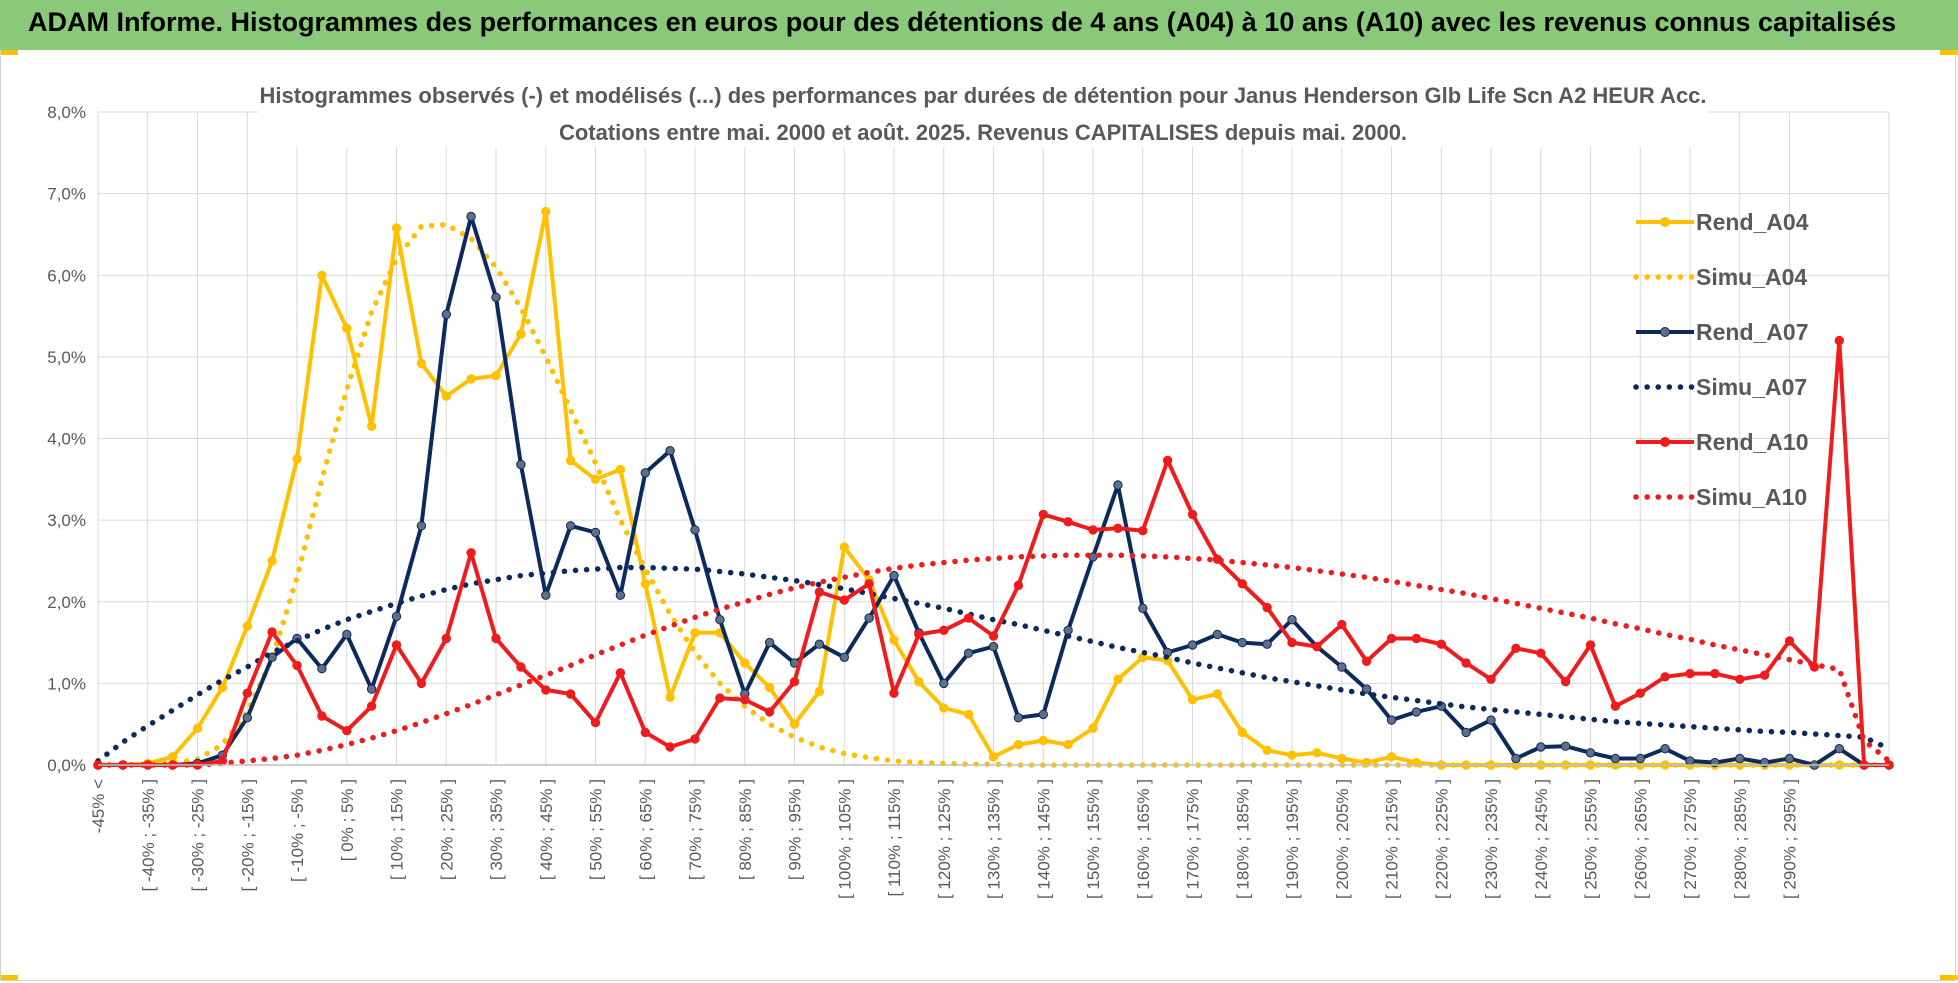 This screenshot has width=1958, height=983. What do you see at coordinates (1690, 839) in the screenshot?
I see `x-tick-label: [ 270% ; 275% ]` at bounding box center [1690, 839].